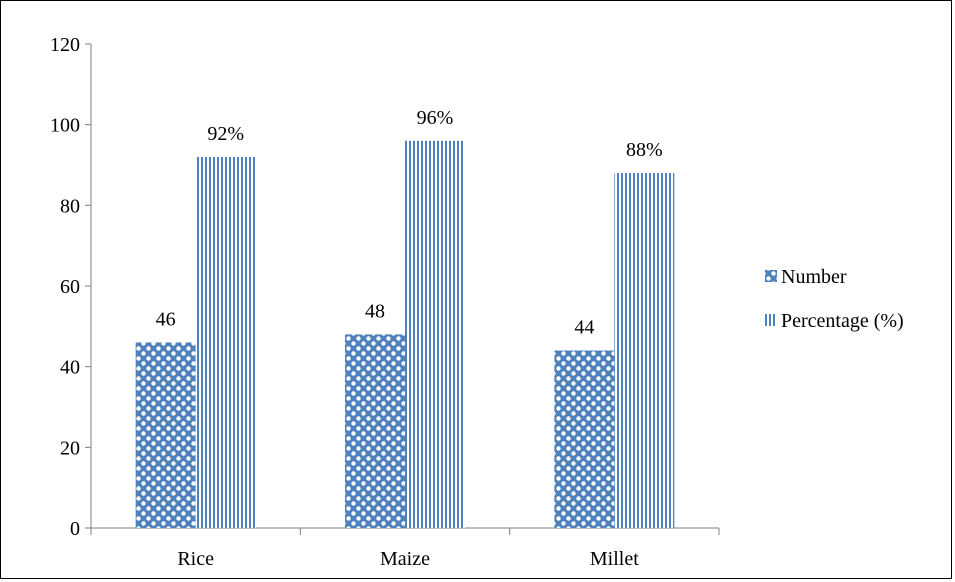 The image size is (955, 582). Describe the element at coordinates (584, 328) in the screenshot. I see `data-label: 44` at that location.